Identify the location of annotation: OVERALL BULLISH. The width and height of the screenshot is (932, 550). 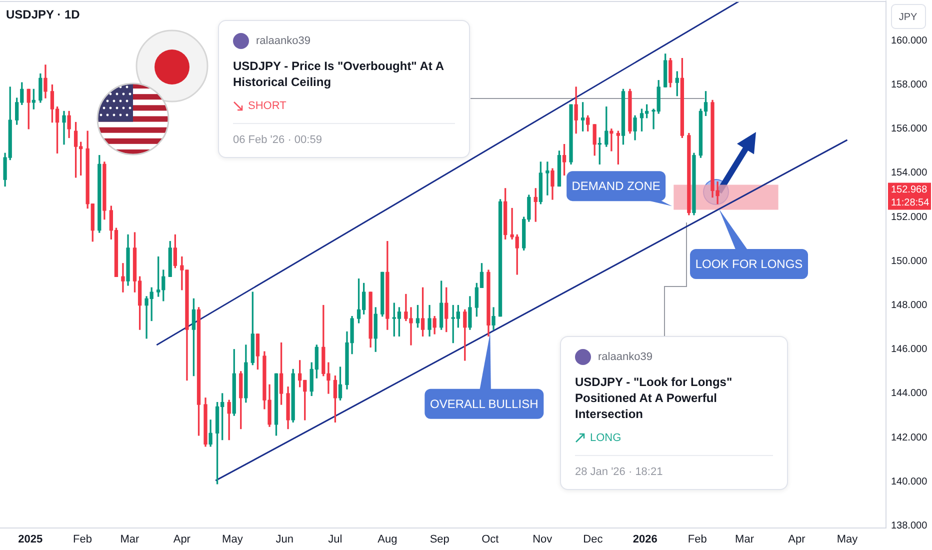
(484, 403).